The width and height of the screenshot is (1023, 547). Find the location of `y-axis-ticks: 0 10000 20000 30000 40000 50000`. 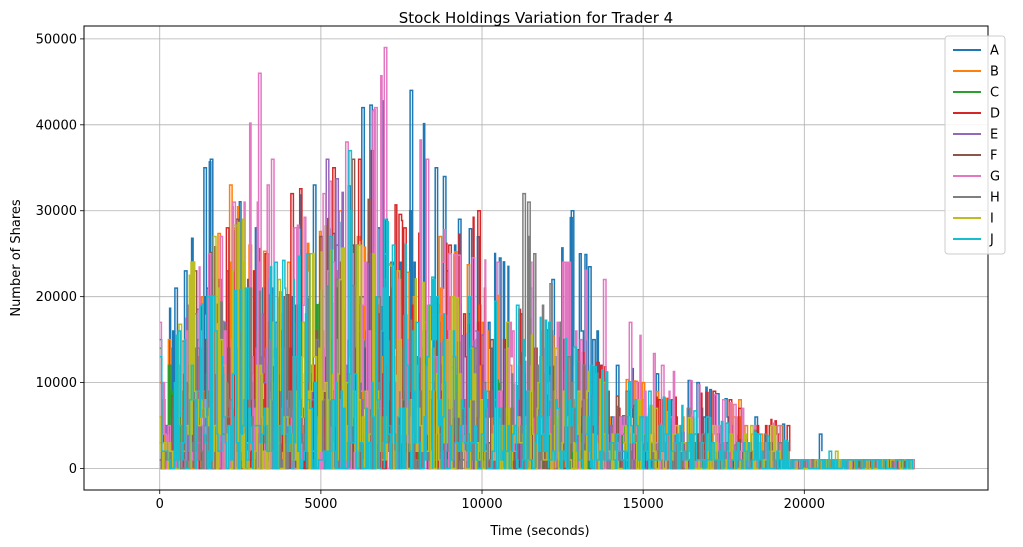

y-axis-ticks: 0 10000 20000 30000 40000 50000 is located at coordinates (60, 254).